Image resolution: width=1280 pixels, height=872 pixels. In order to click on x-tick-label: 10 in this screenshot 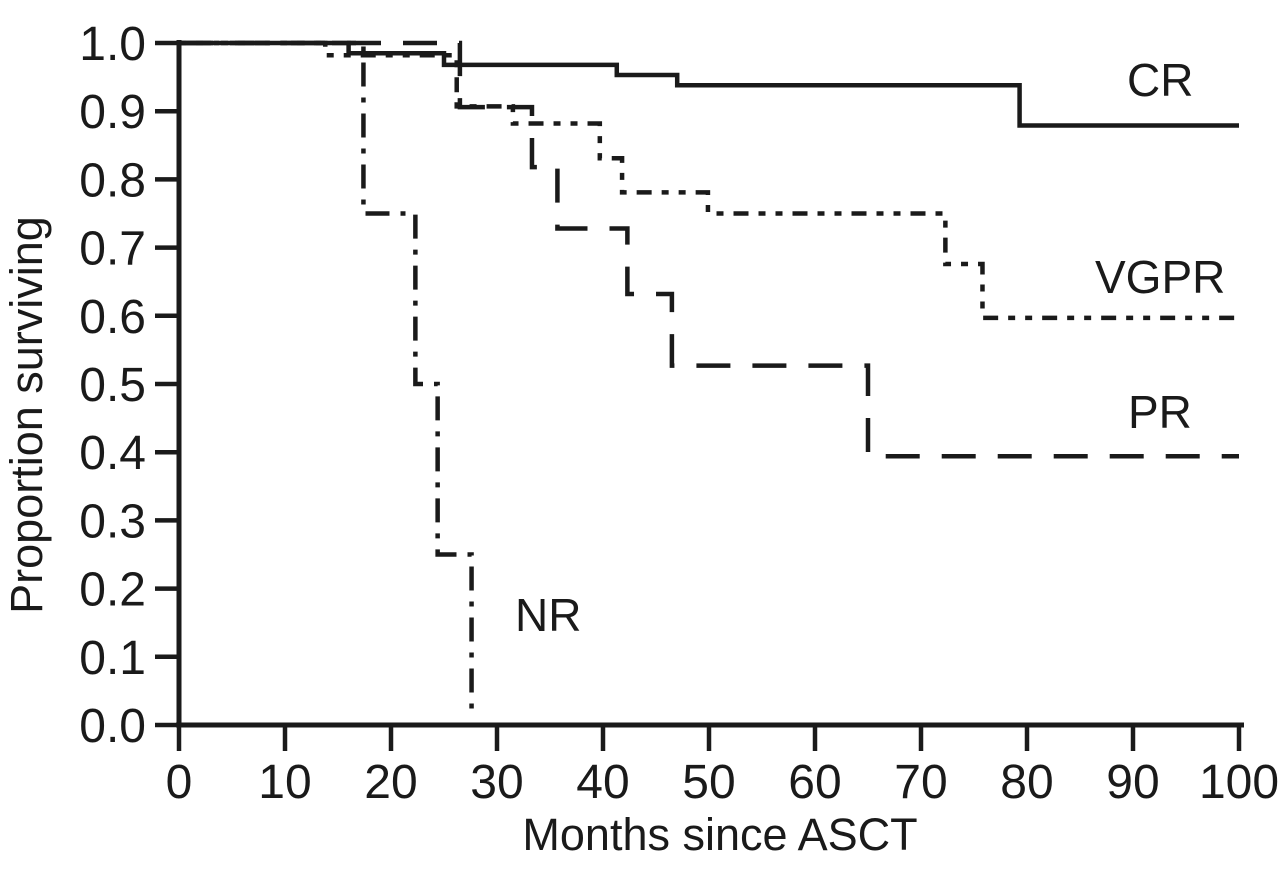, I will do `click(284, 782)`.